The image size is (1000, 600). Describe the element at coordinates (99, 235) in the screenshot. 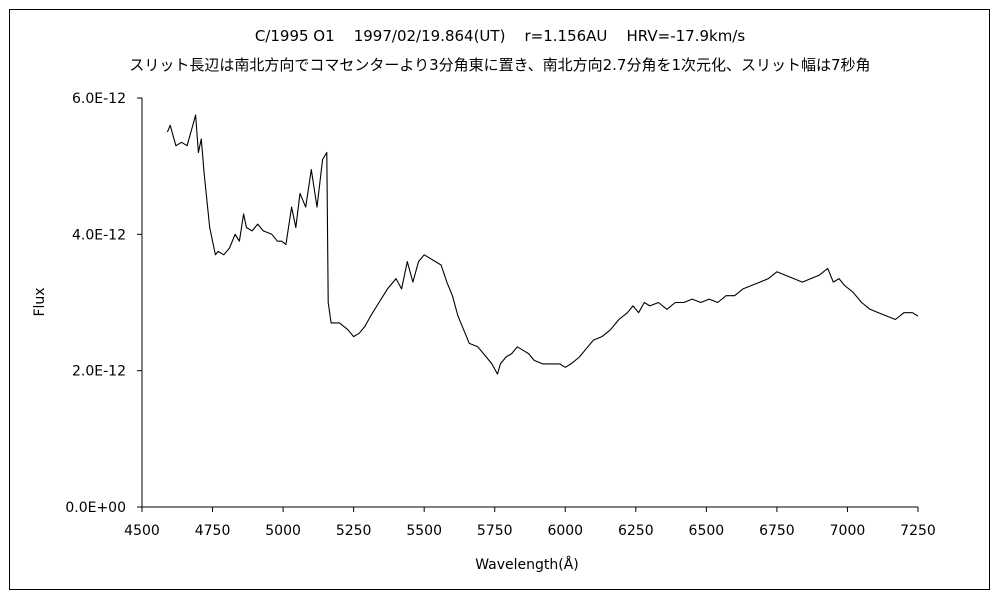

I see `y-tick-label: 4.0E-12` at that location.